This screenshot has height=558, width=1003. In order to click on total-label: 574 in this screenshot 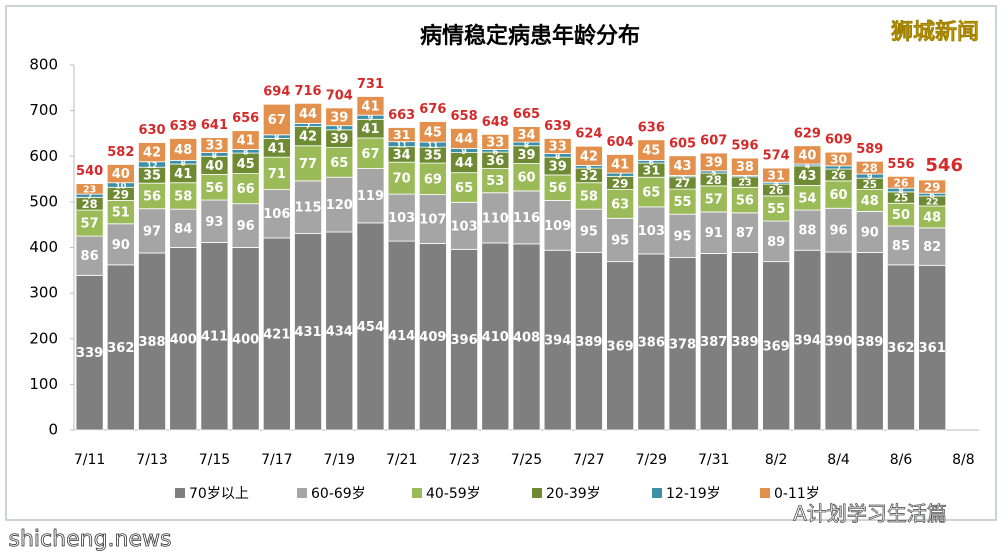, I will do `click(776, 156)`.